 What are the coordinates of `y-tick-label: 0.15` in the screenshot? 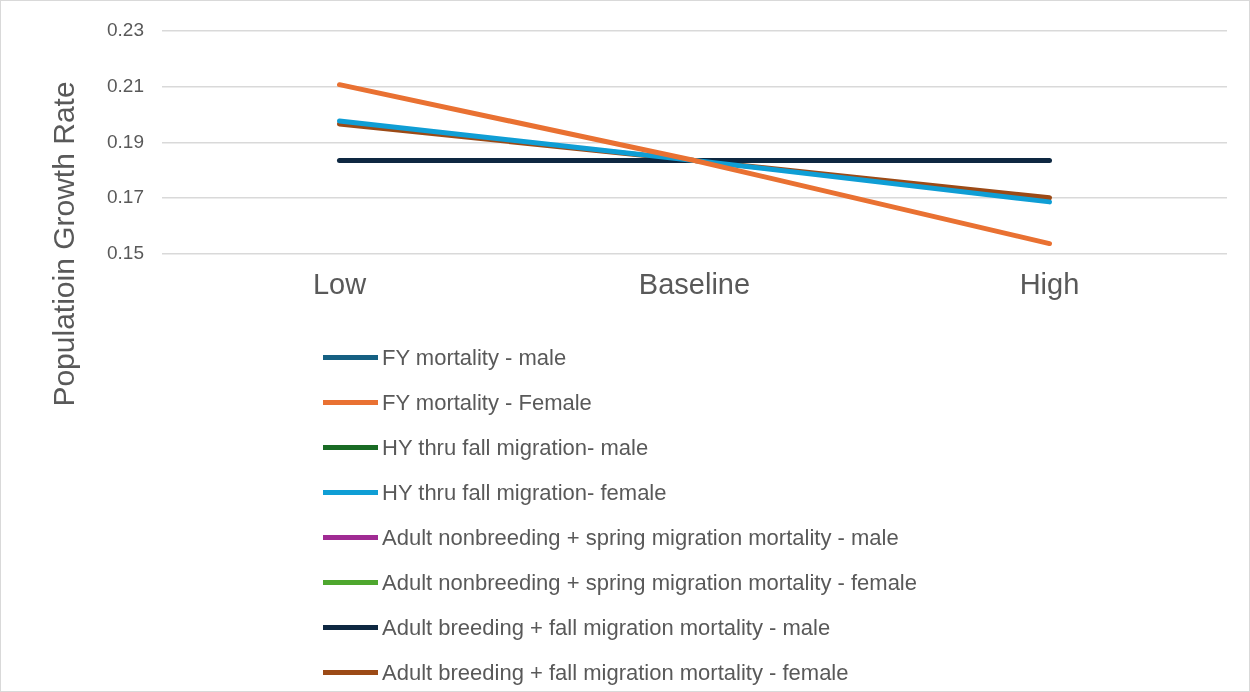 It's located at (125, 253).